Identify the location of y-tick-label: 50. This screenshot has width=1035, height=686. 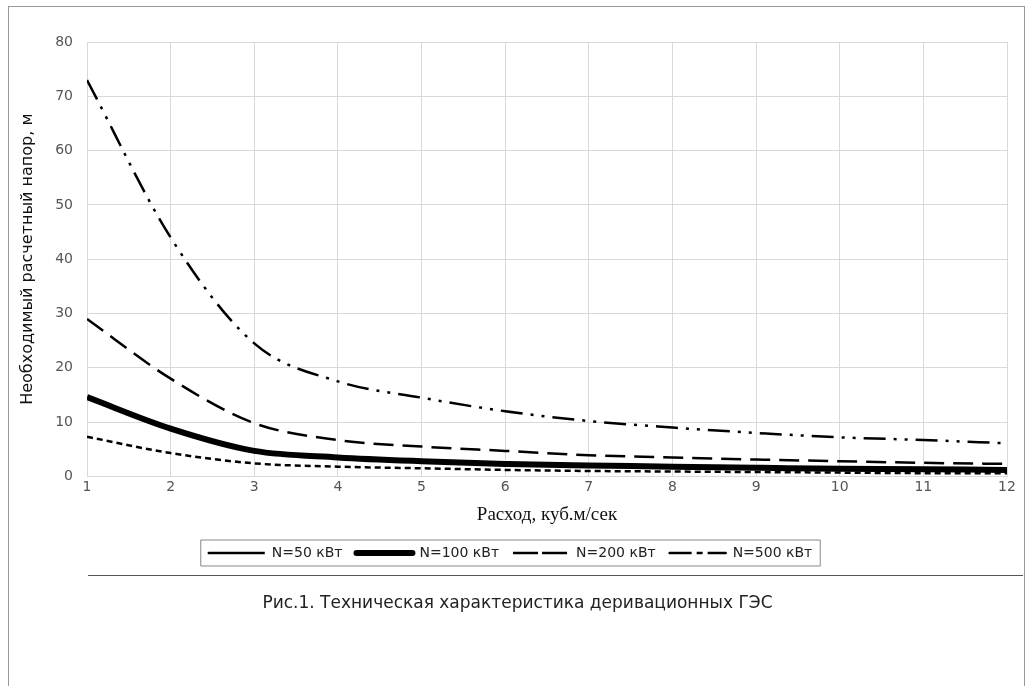
(64, 203).